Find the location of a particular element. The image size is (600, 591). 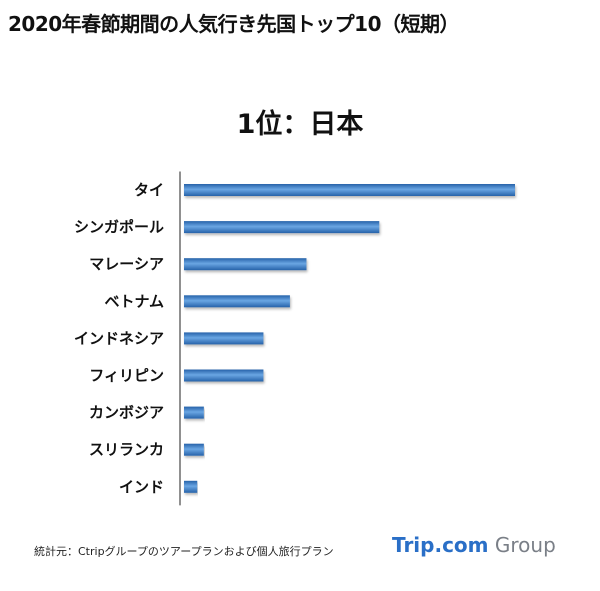

category-label: マレーシア is located at coordinates (126, 264).